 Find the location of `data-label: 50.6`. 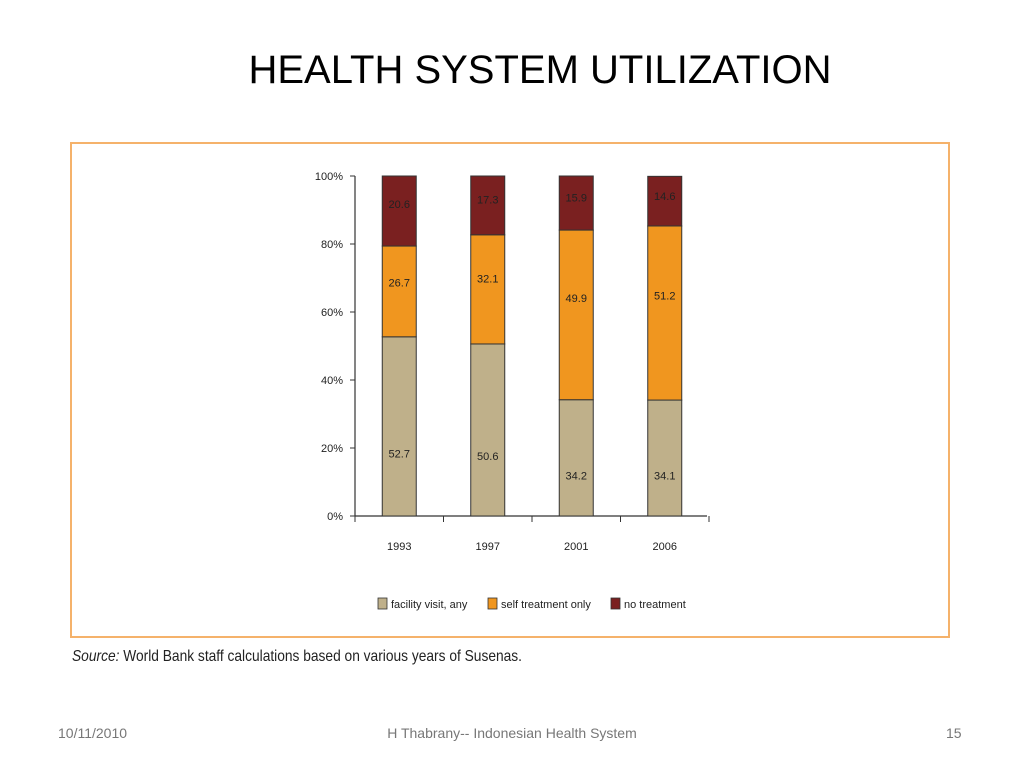

data-label: 50.6 is located at coordinates (487, 457).